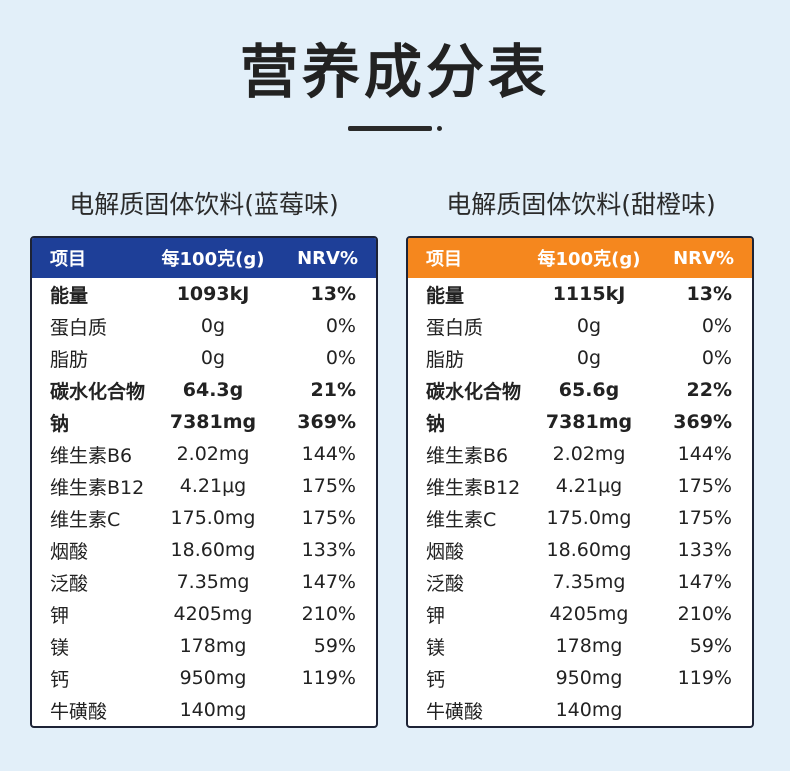  What do you see at coordinates (213, 259) in the screenshot?
I see `header-amount: 每100克(g)` at bounding box center [213, 259].